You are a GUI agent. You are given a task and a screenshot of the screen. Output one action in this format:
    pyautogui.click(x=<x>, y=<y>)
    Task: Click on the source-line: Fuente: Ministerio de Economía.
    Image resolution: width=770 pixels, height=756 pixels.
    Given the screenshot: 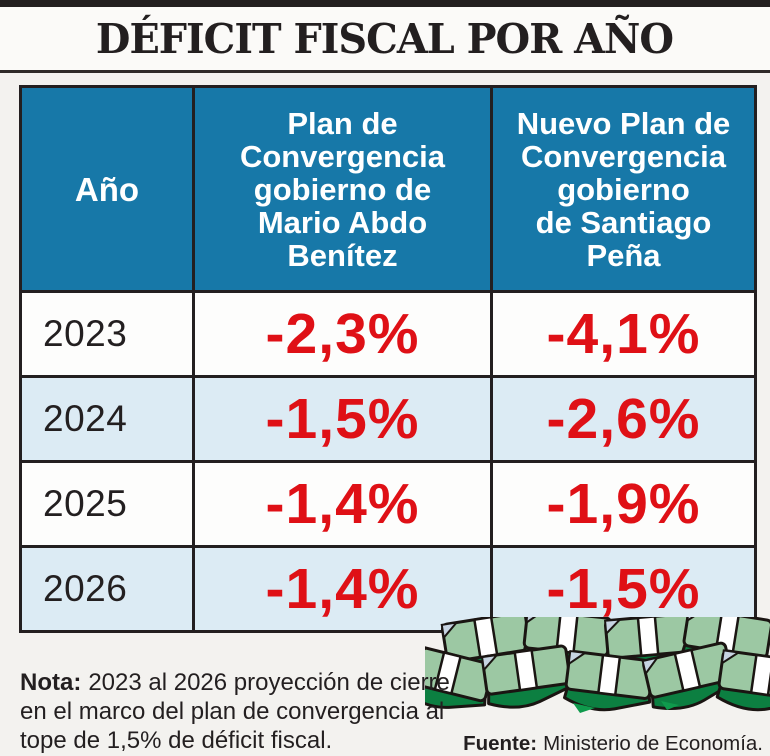 What is the action you would take?
    pyautogui.click(x=613, y=744)
    